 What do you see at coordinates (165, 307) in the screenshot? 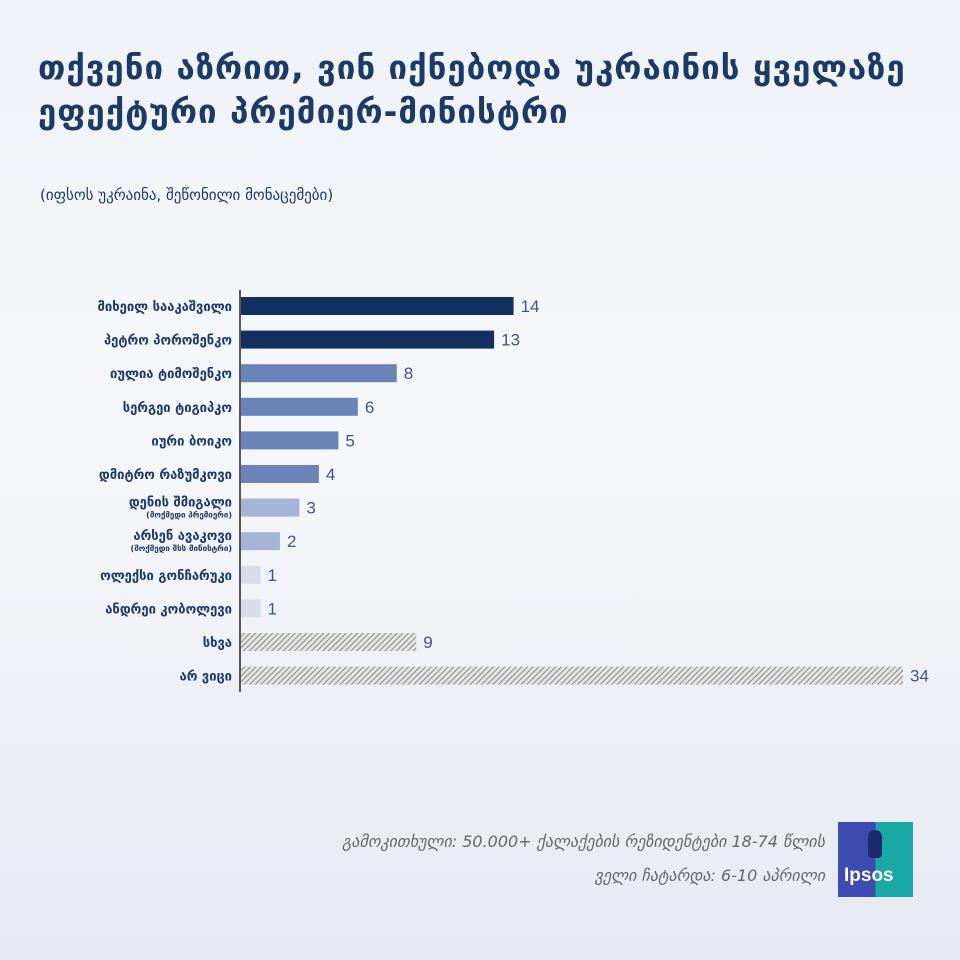
I see `category-label: მიხეილ სააკაშვილი` at bounding box center [165, 307].